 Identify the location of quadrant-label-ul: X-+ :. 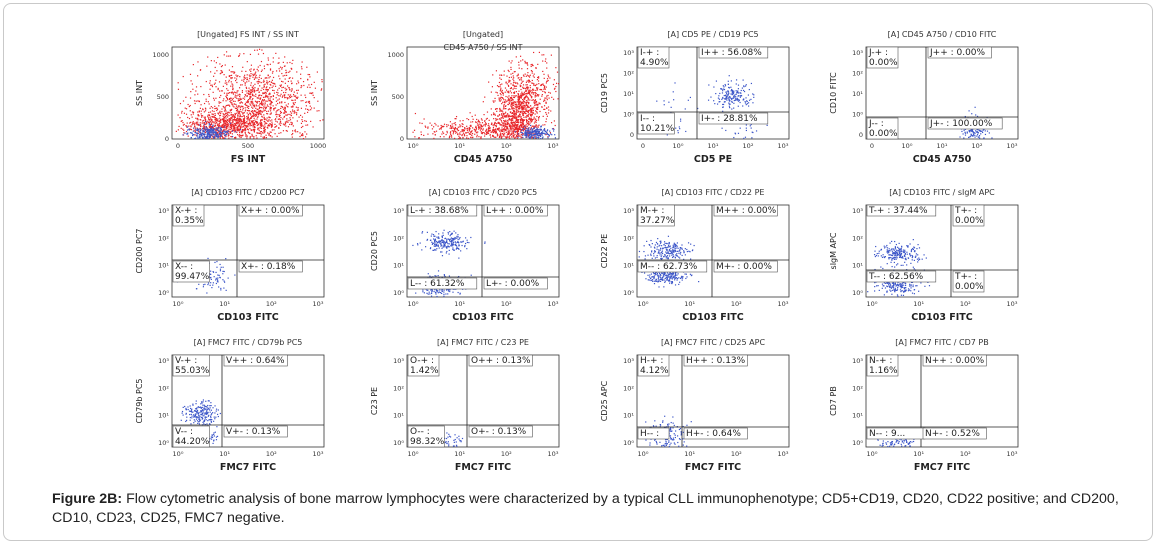
(186, 211).